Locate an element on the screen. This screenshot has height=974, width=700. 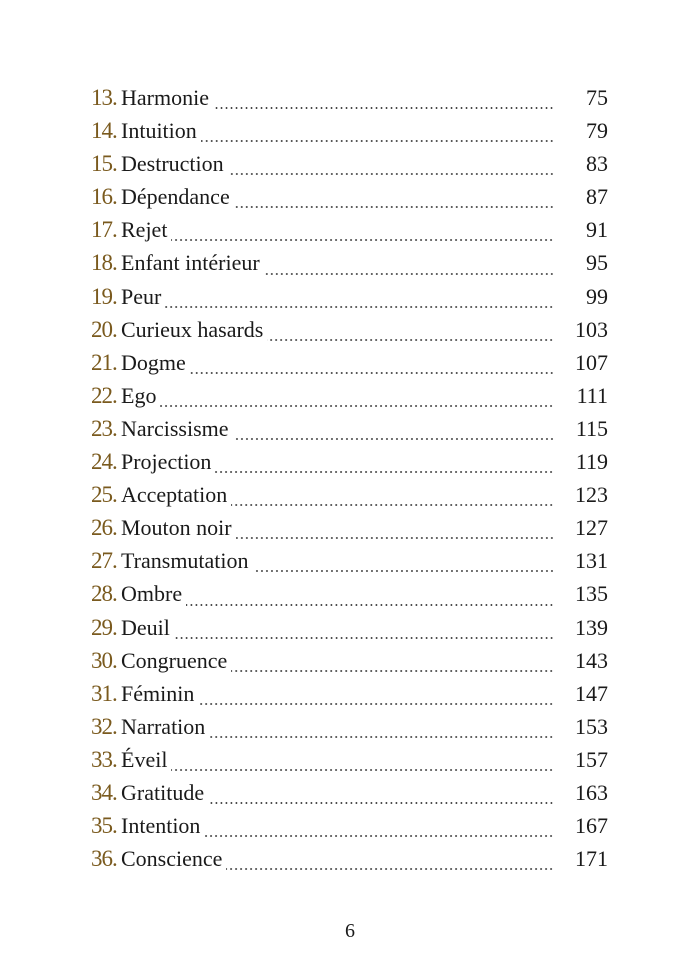
chapter-title: Intention is located at coordinates (161, 826).